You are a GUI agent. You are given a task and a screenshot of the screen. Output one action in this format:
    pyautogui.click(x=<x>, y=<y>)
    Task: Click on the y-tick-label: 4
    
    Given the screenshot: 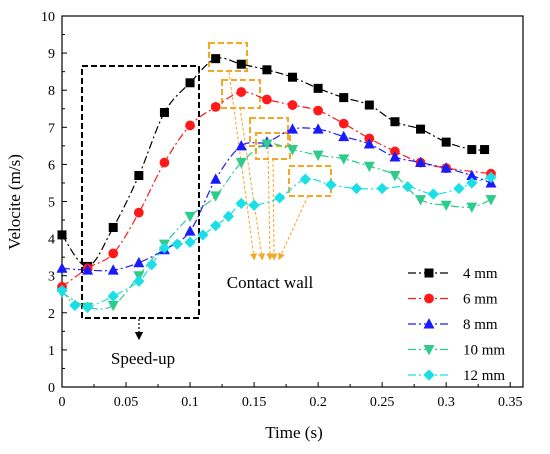 What is the action you would take?
    pyautogui.click(x=51, y=240)
    